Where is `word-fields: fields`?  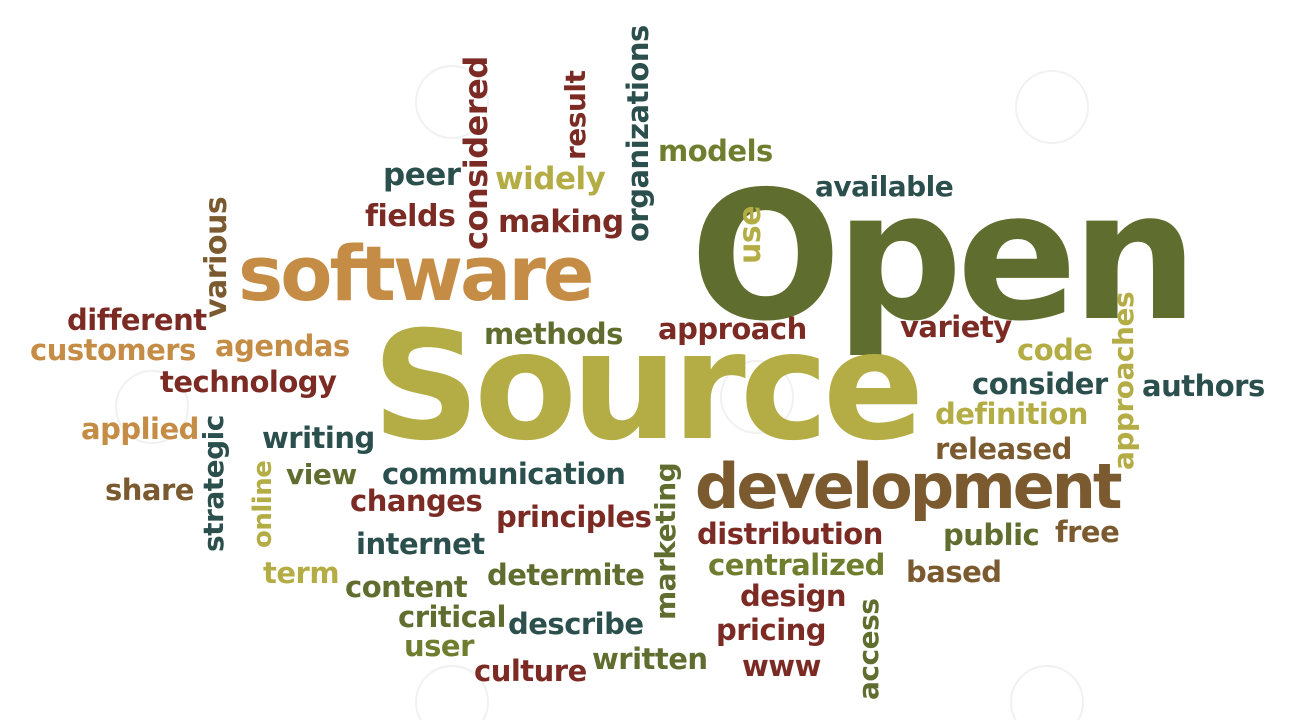 word-fields: fields is located at coordinates (410, 216).